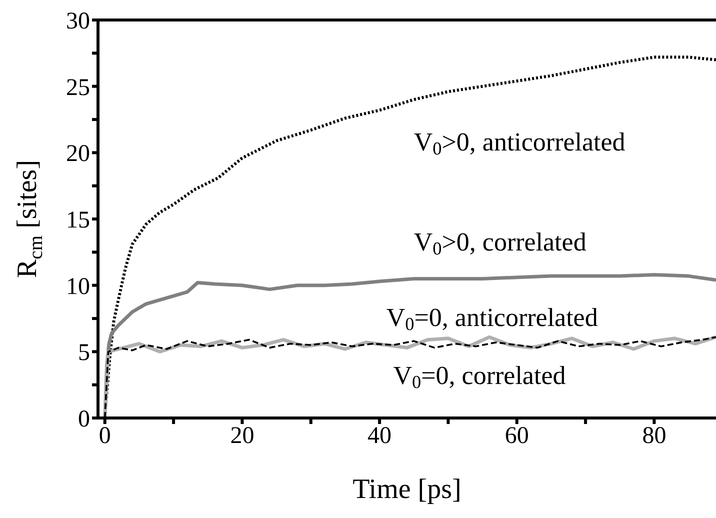 The height and width of the screenshot is (518, 716). Describe the element at coordinates (479, 376) in the screenshot. I see `series-label: V$_{0}$=0, correlated` at that location.